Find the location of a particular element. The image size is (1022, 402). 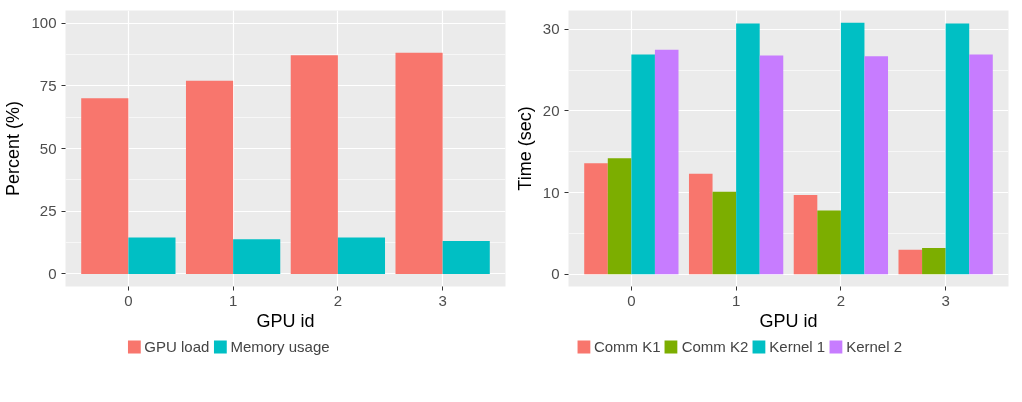

legend-label: Comm K2 is located at coordinates (715, 346).